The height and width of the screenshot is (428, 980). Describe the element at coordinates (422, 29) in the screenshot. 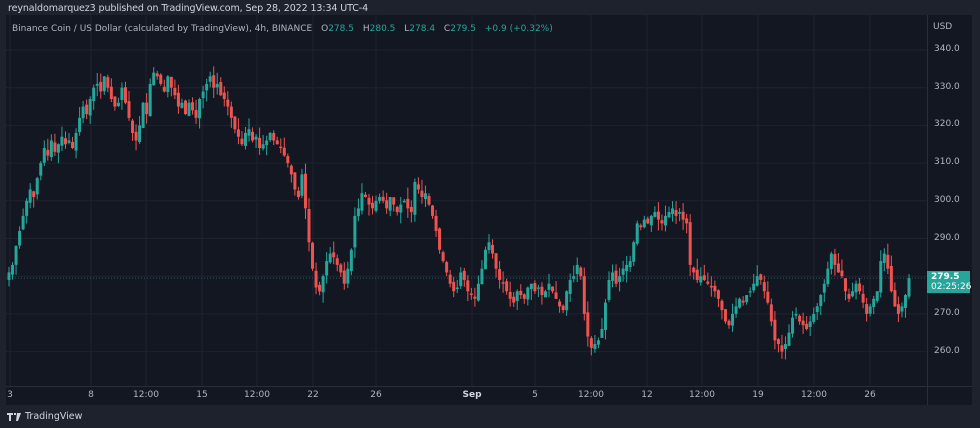

I see `low-value: 278.4` at that location.